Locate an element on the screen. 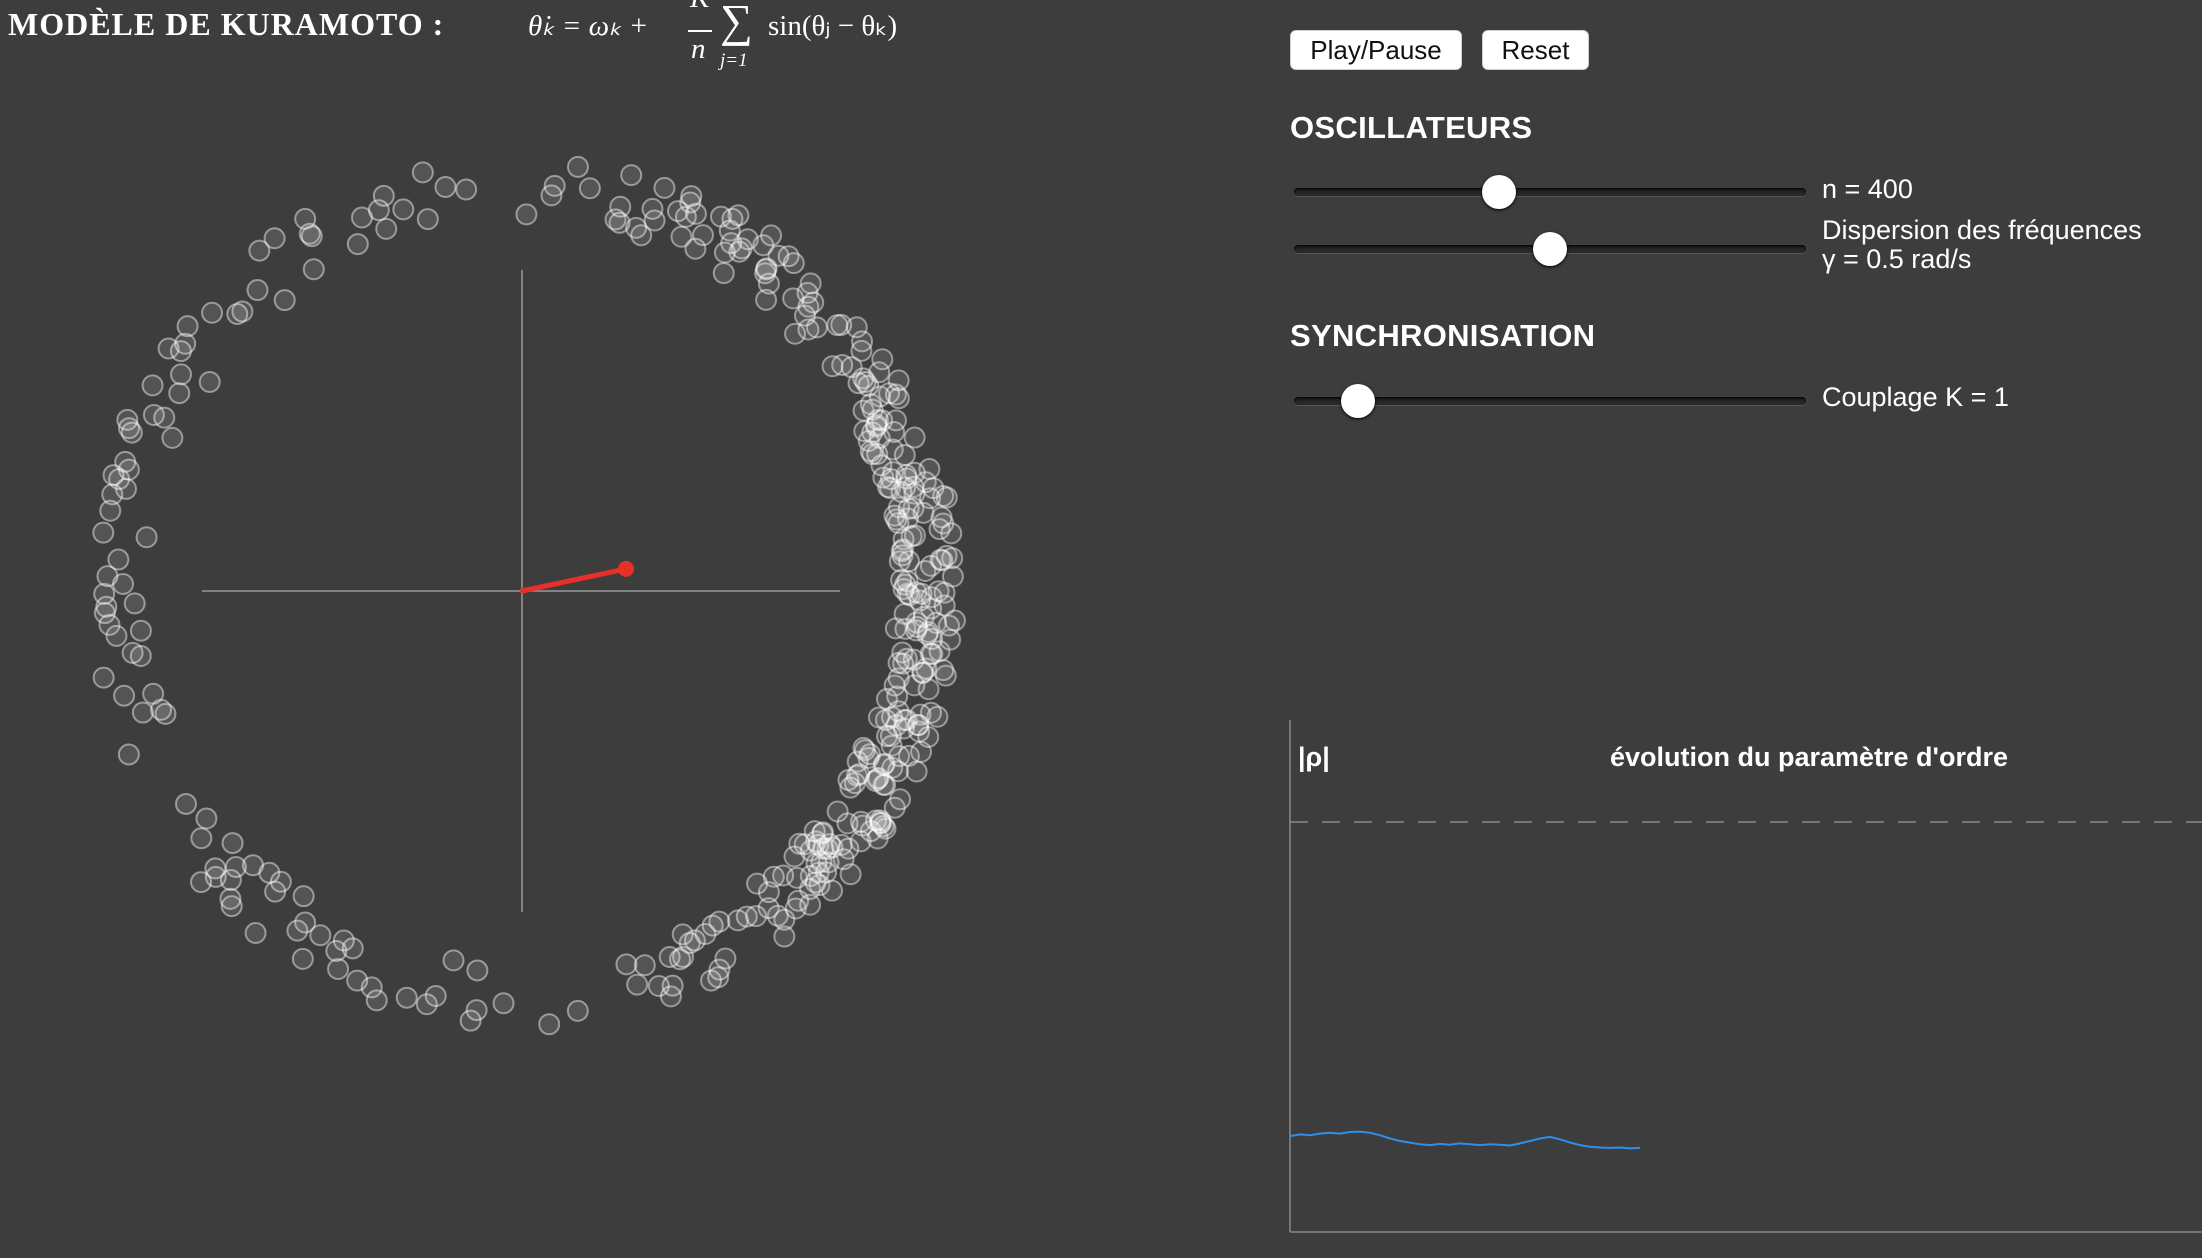 The height and width of the screenshot is (1258, 2202). coupling-slider is located at coordinates (1550, 401).